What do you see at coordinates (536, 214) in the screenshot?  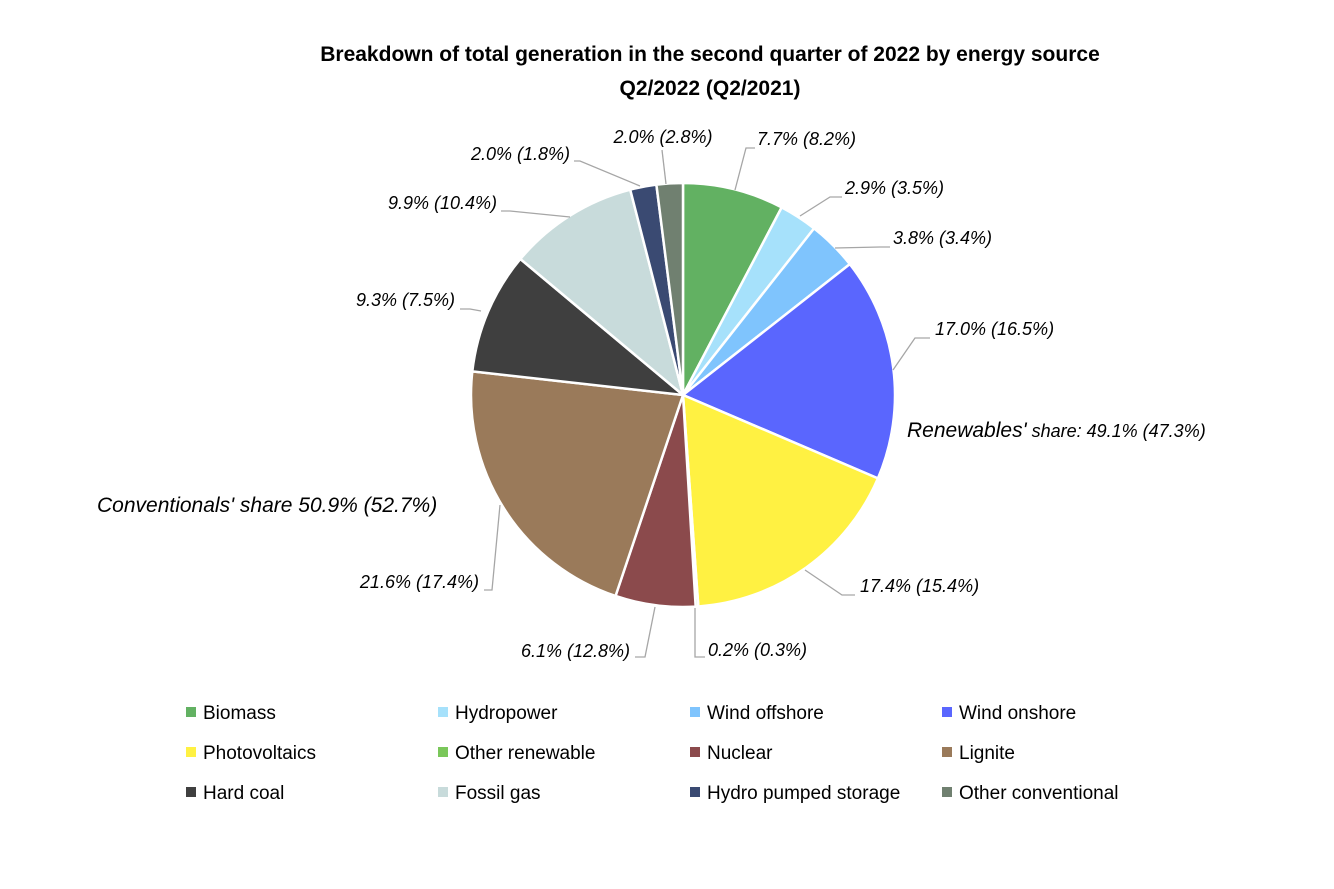 I see `leader-line-fossil-gas` at bounding box center [536, 214].